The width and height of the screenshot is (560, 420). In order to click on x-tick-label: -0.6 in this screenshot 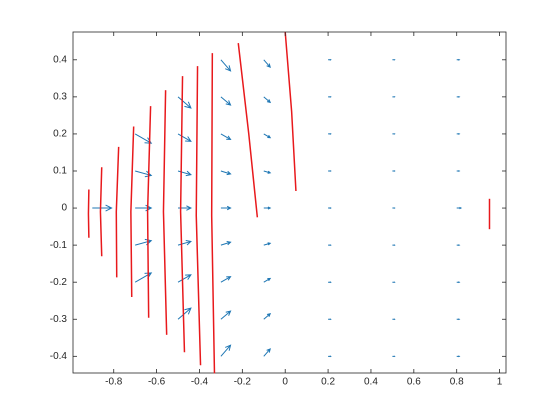, I will do `click(157, 382)`.